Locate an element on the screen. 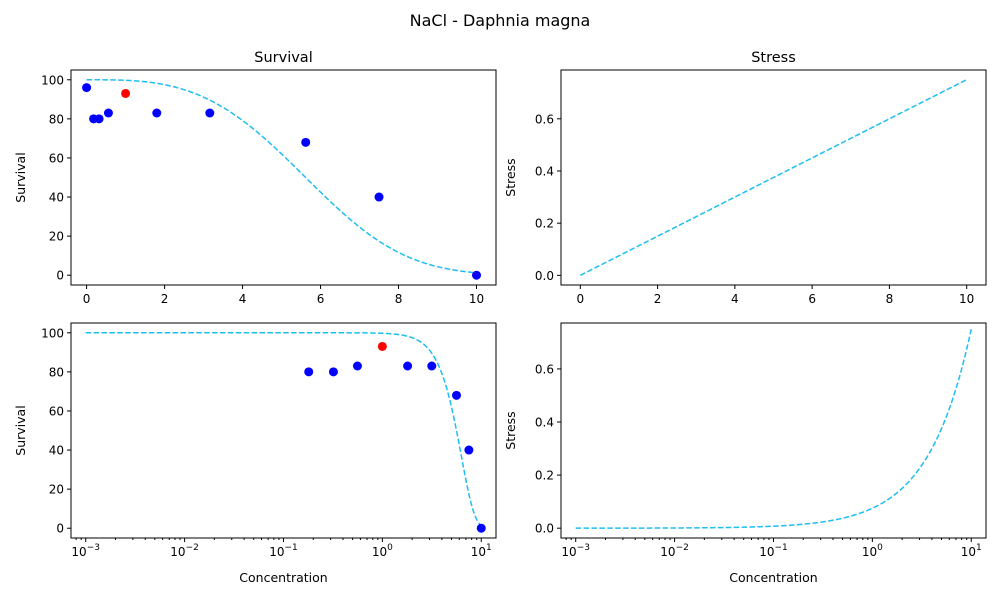 Image resolution: width=1000 pixels, height=600 pixels. figure-title: NaCl - Daphnia magna is located at coordinates (500, 20).